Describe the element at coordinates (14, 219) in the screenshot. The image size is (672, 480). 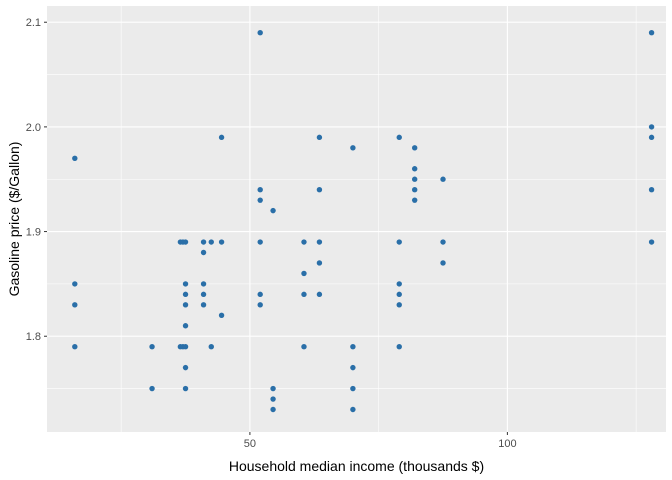
I see `y-axis-title: Gasoline price ($/Gallon)` at that location.